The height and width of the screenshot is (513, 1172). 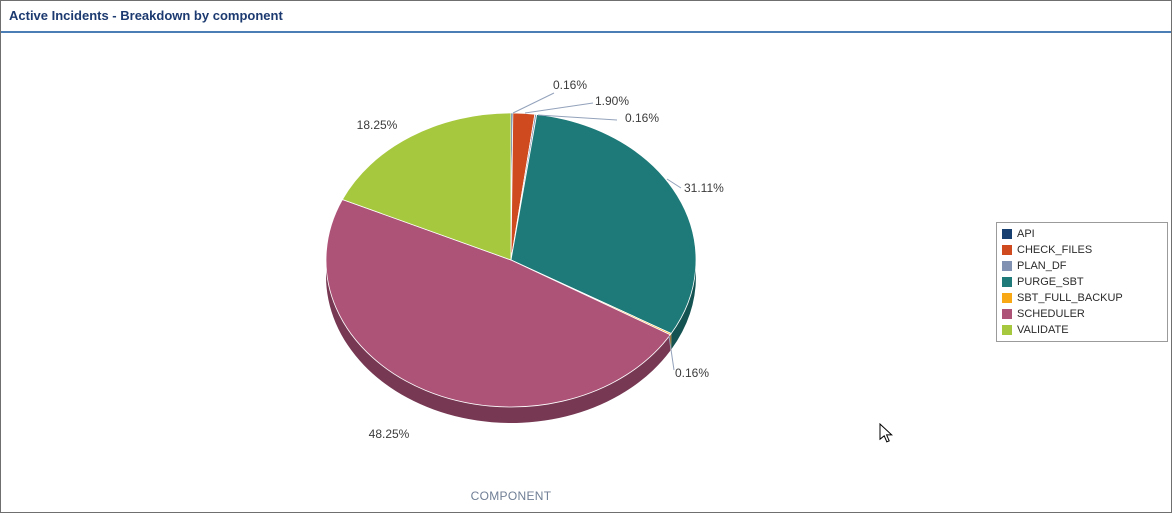 What do you see at coordinates (570, 85) in the screenshot?
I see `pie-percent-label-api: 0.16%` at bounding box center [570, 85].